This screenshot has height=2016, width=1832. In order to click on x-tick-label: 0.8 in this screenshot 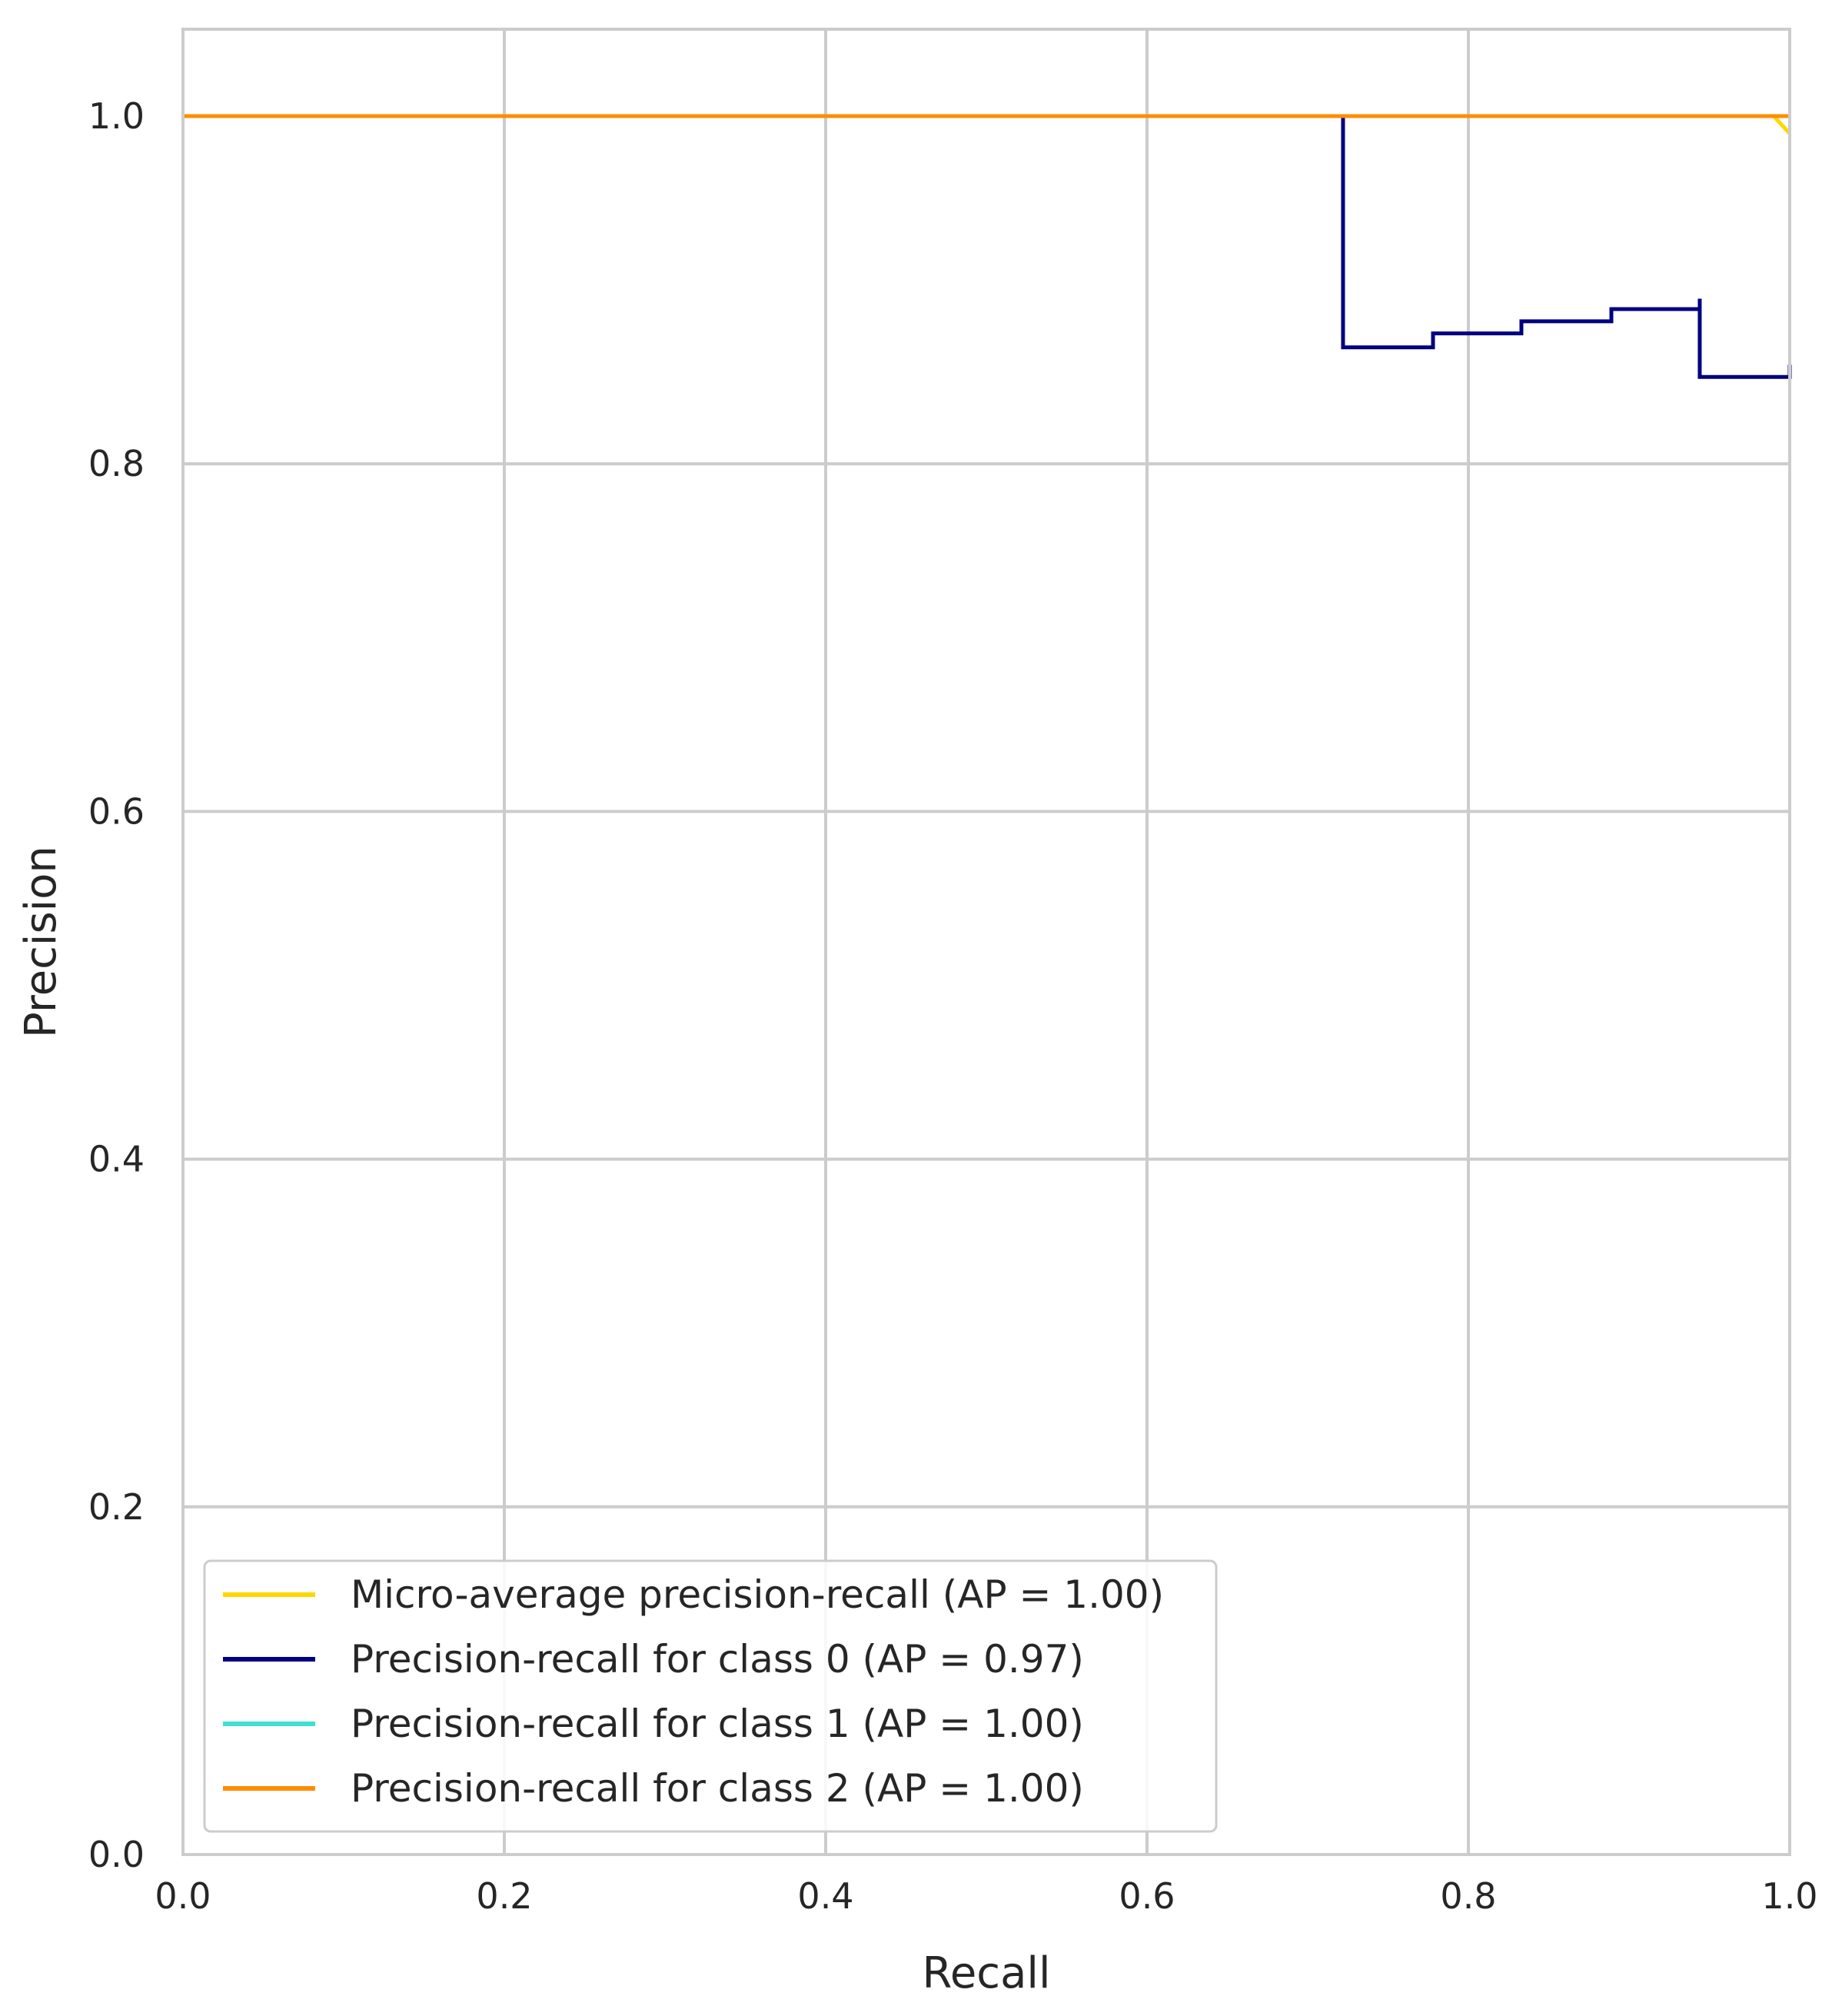, I will do `click(1468, 1896)`.